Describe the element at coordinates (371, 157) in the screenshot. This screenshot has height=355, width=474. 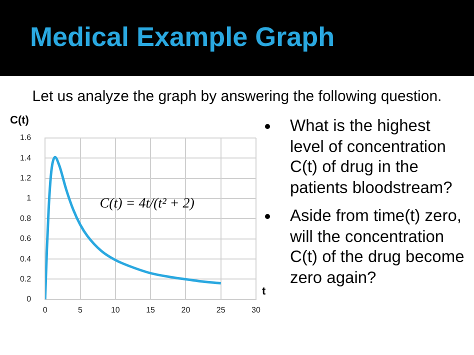
I see `text: What is the highest level of concentration C(t) of drug in the patients bloodstream?` at that location.